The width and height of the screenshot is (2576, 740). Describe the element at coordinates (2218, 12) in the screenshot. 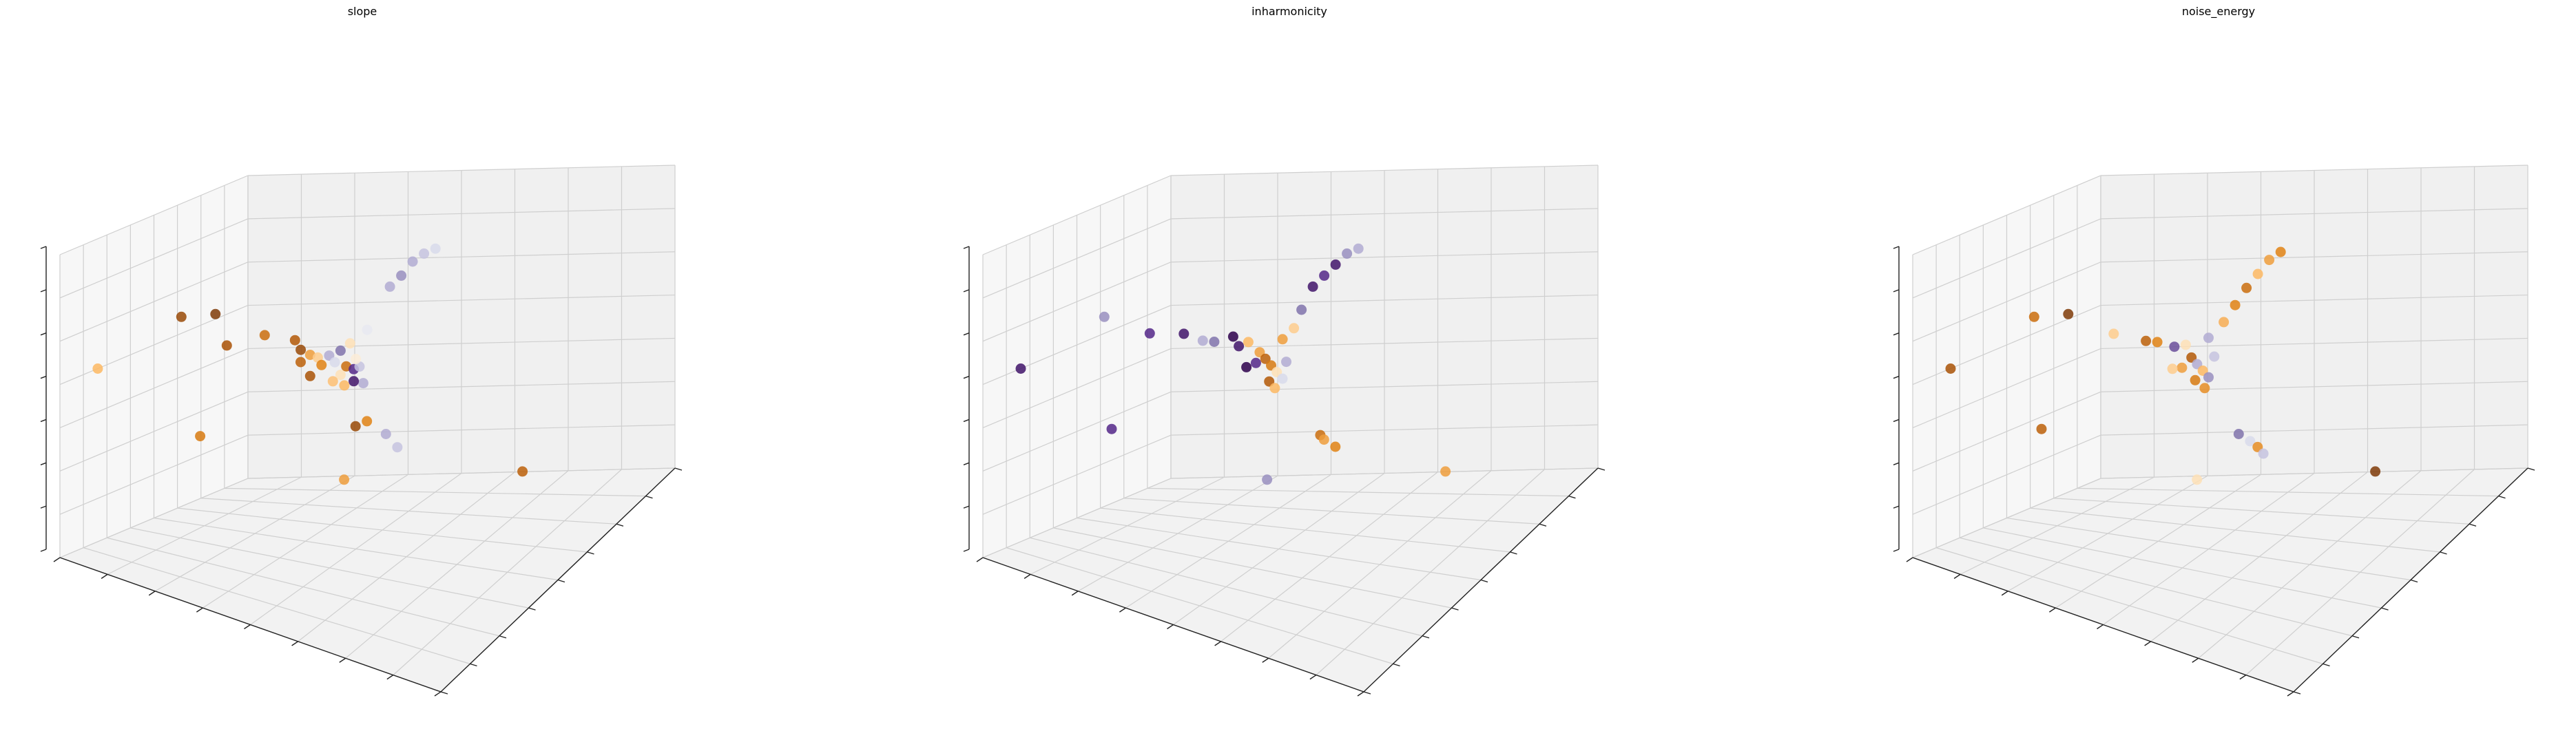

I see `subplot-title: noise_energy` at that location.